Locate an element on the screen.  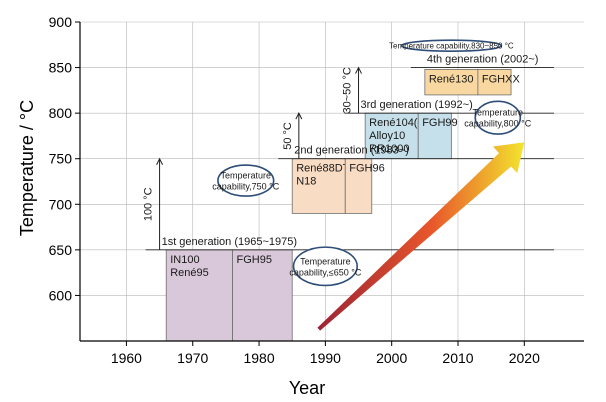
generation-label: 1st generation (1965~1975) is located at coordinates (229, 242).